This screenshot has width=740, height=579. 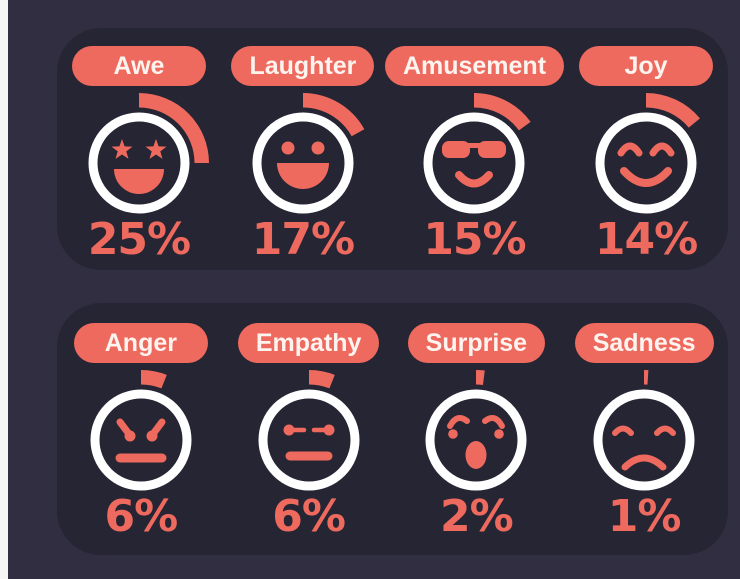 What do you see at coordinates (673, 110) in the screenshot?
I see `gauge-arc-joy` at bounding box center [673, 110].